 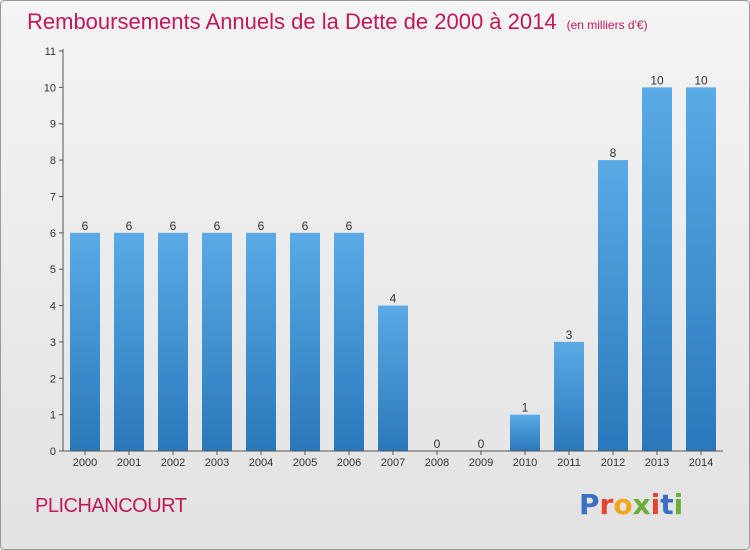 What do you see at coordinates (53, 161) in the screenshot?
I see `y-tick-label: 8` at bounding box center [53, 161].